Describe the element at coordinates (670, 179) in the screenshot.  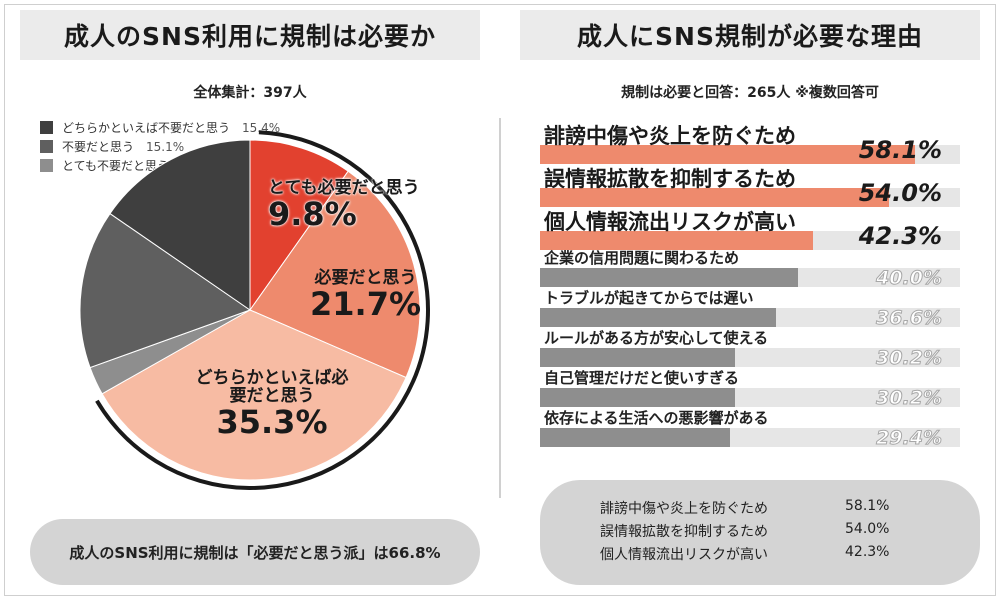
I see `bar-category-label: 誤情報拡散を抑制するため` at that location.